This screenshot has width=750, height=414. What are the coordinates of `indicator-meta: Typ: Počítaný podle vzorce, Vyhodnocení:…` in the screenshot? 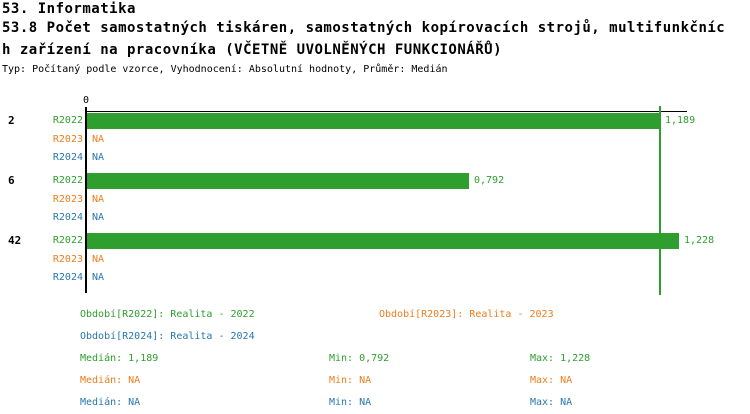 It's located at (225, 69).